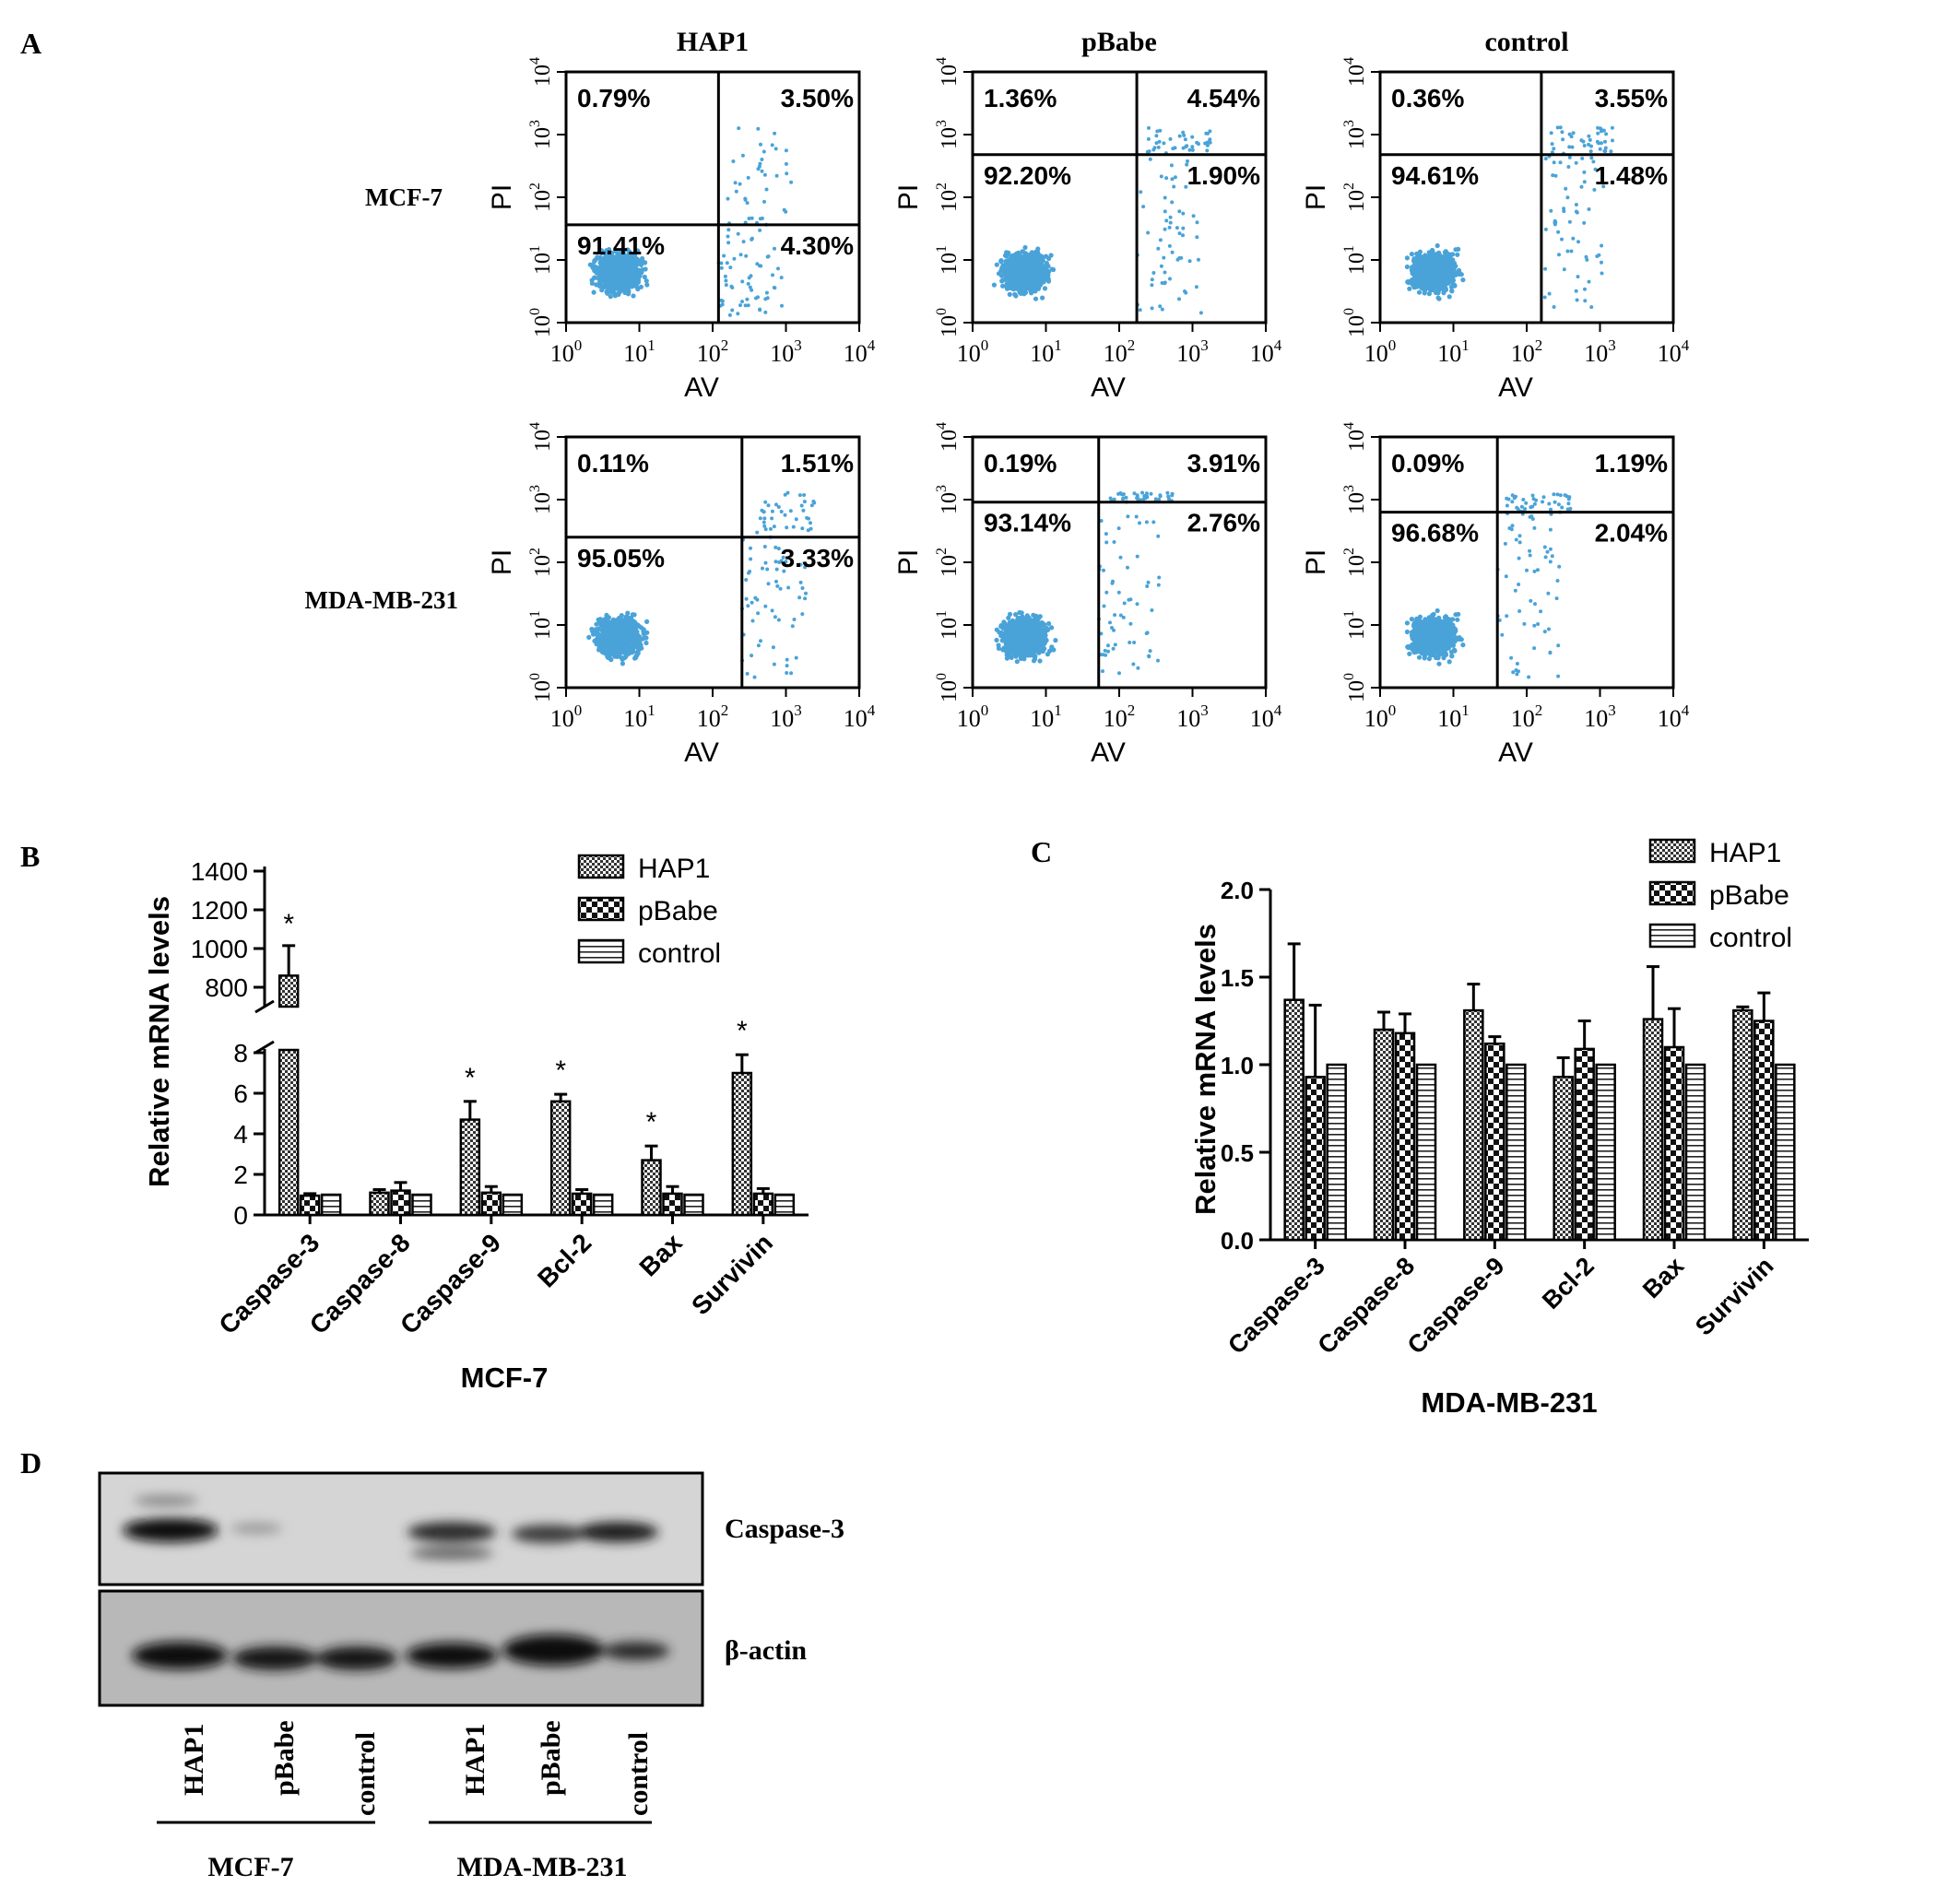  I want to click on y-tick-label: 10¹, so click(948, 260).